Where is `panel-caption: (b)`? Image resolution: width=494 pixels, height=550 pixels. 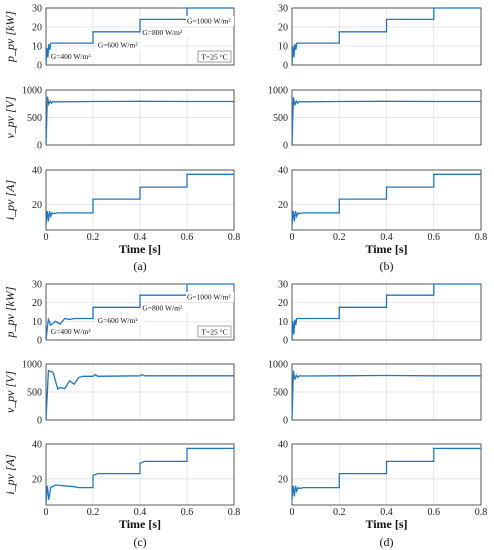 panel-caption: (b) is located at coordinates (387, 266).